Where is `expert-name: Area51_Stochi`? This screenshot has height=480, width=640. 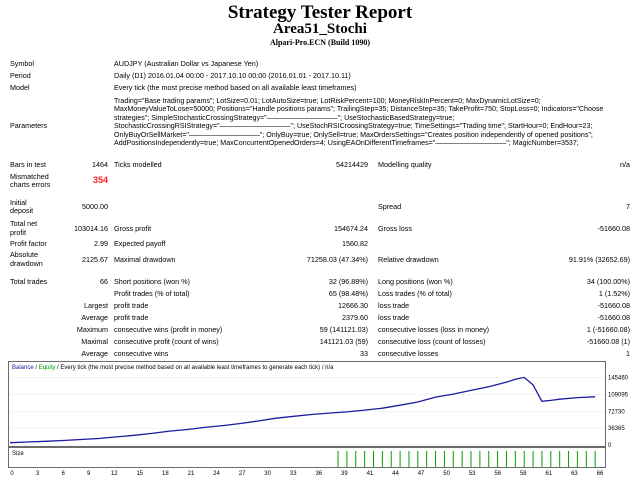
expert-name: Area51_Stochi is located at coordinates (320, 29).